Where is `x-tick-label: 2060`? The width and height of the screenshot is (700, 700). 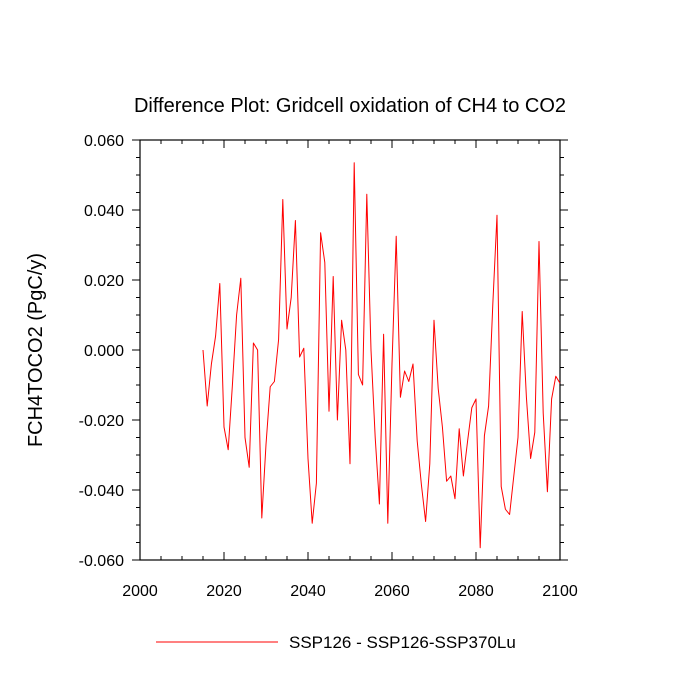 x-tick-label: 2060 is located at coordinates (392, 591).